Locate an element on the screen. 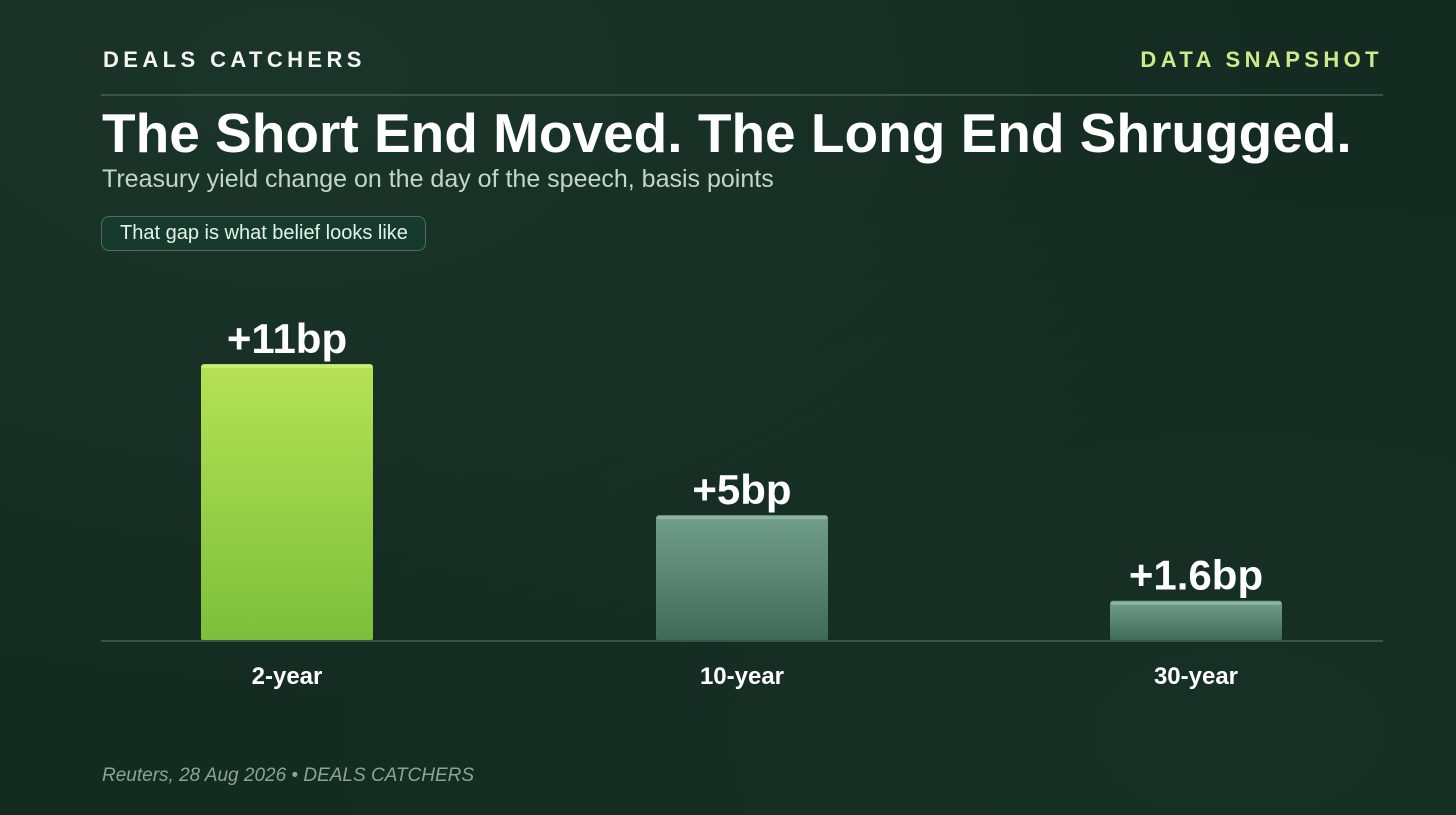 This screenshot has height=815, width=1456. value-label-30-year: +1.6bp is located at coordinates (1196, 575).